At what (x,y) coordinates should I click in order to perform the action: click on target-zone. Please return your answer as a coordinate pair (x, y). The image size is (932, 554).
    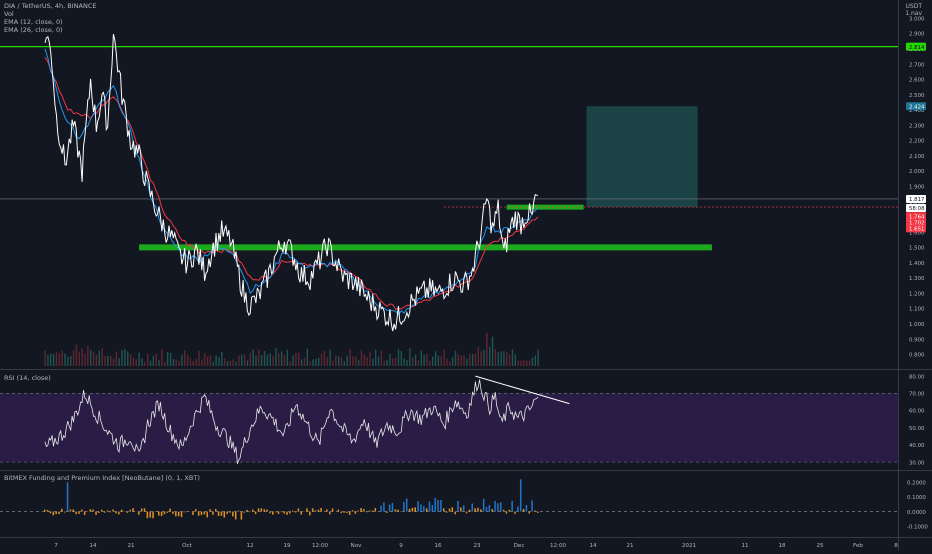
    Looking at the image, I should click on (642, 156).